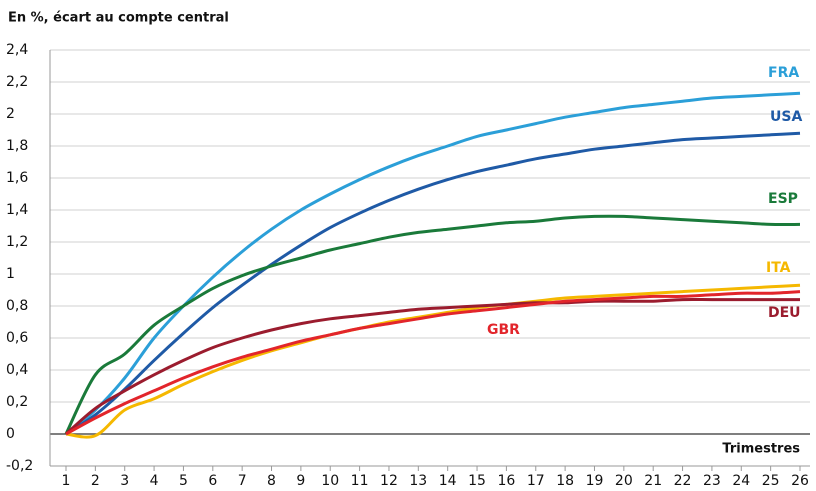  What do you see at coordinates (17, 242) in the screenshot?
I see `y-tick-label: 1,2` at bounding box center [17, 242].